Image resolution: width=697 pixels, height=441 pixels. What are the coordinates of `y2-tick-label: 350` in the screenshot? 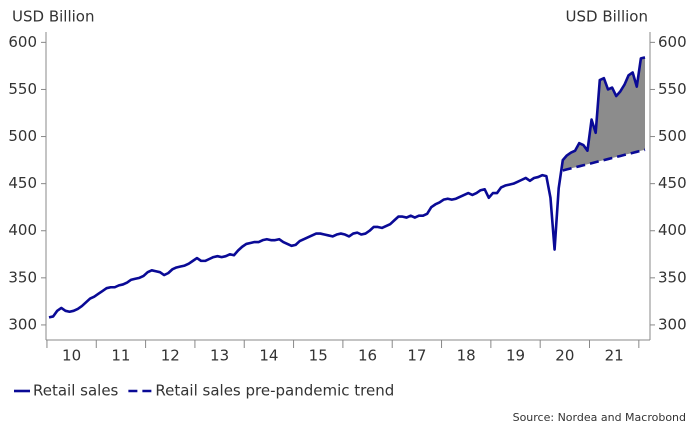 It's located at (672, 277).